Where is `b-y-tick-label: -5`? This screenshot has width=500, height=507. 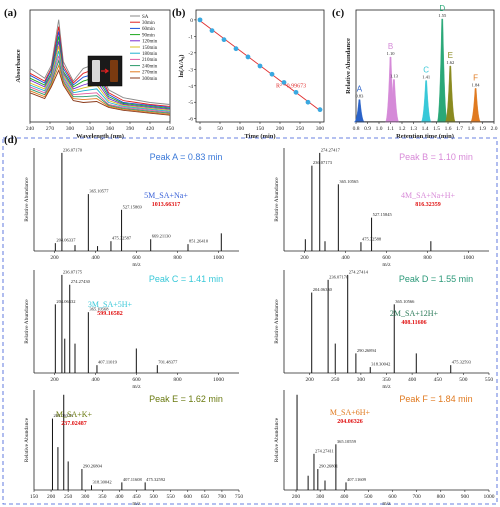
b-y-tick-label: -5 is located at coordinates (190, 103).